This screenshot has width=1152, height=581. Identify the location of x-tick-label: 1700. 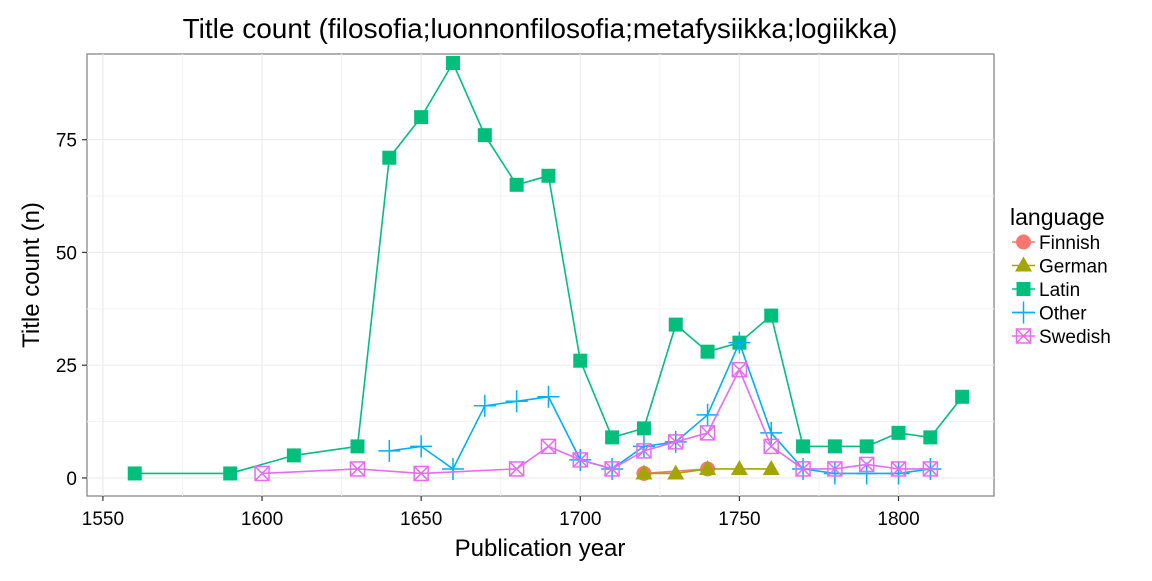
(580, 519).